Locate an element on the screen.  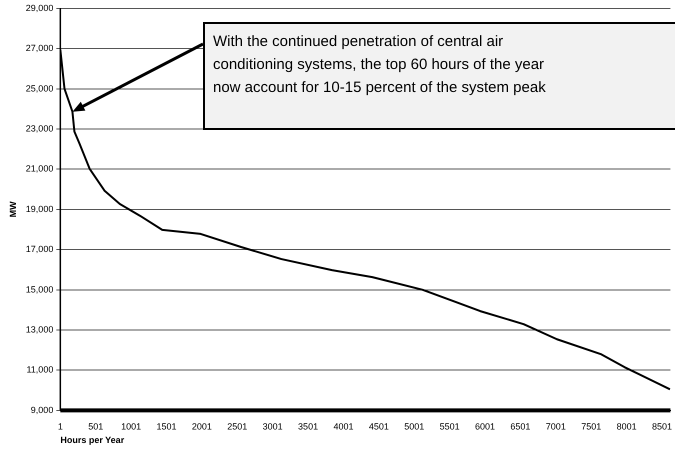
x-tick-label: 1001 is located at coordinates (131, 426).